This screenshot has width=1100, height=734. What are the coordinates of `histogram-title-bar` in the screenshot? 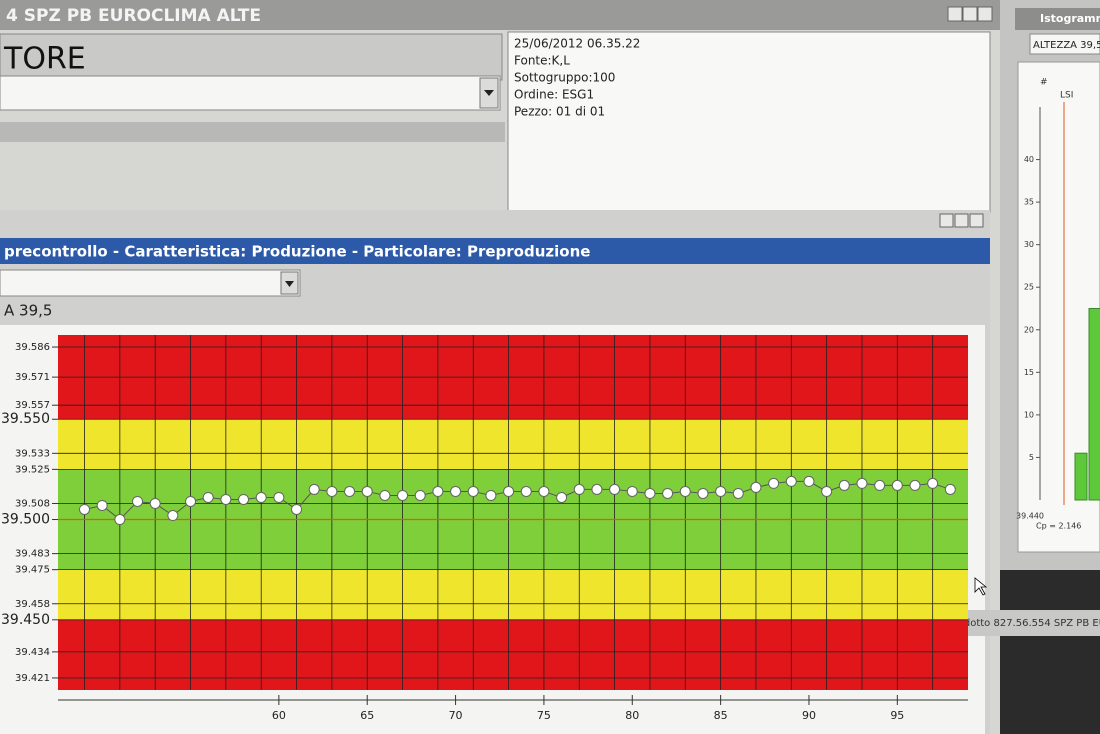 It's located at (1057, 19).